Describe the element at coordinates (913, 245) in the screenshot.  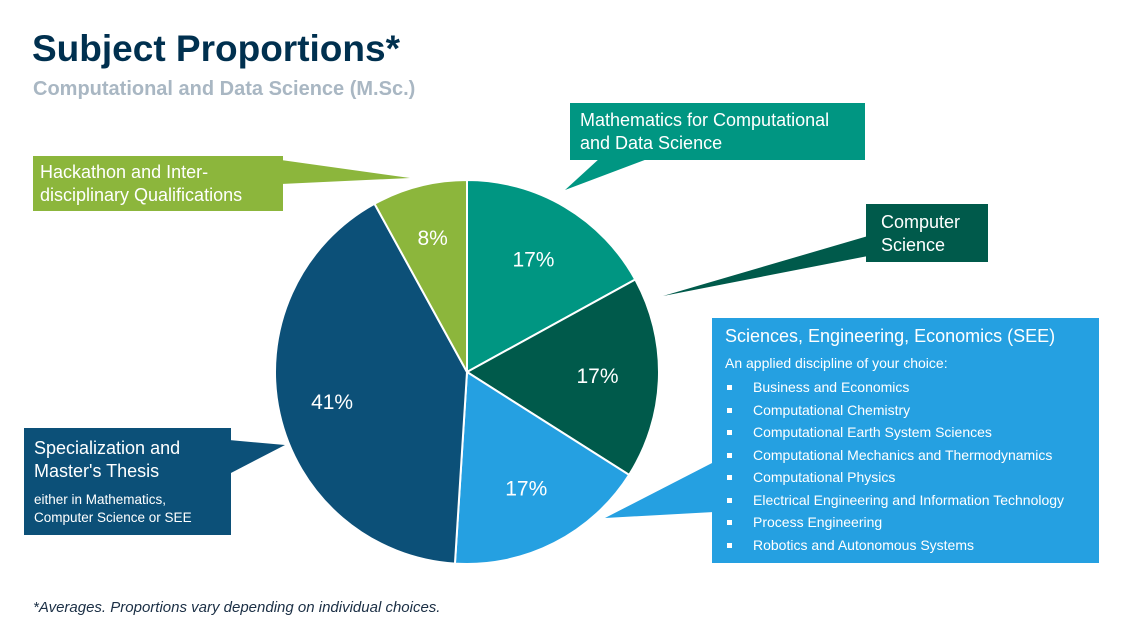
I see `callout-cs-line2: Science` at that location.